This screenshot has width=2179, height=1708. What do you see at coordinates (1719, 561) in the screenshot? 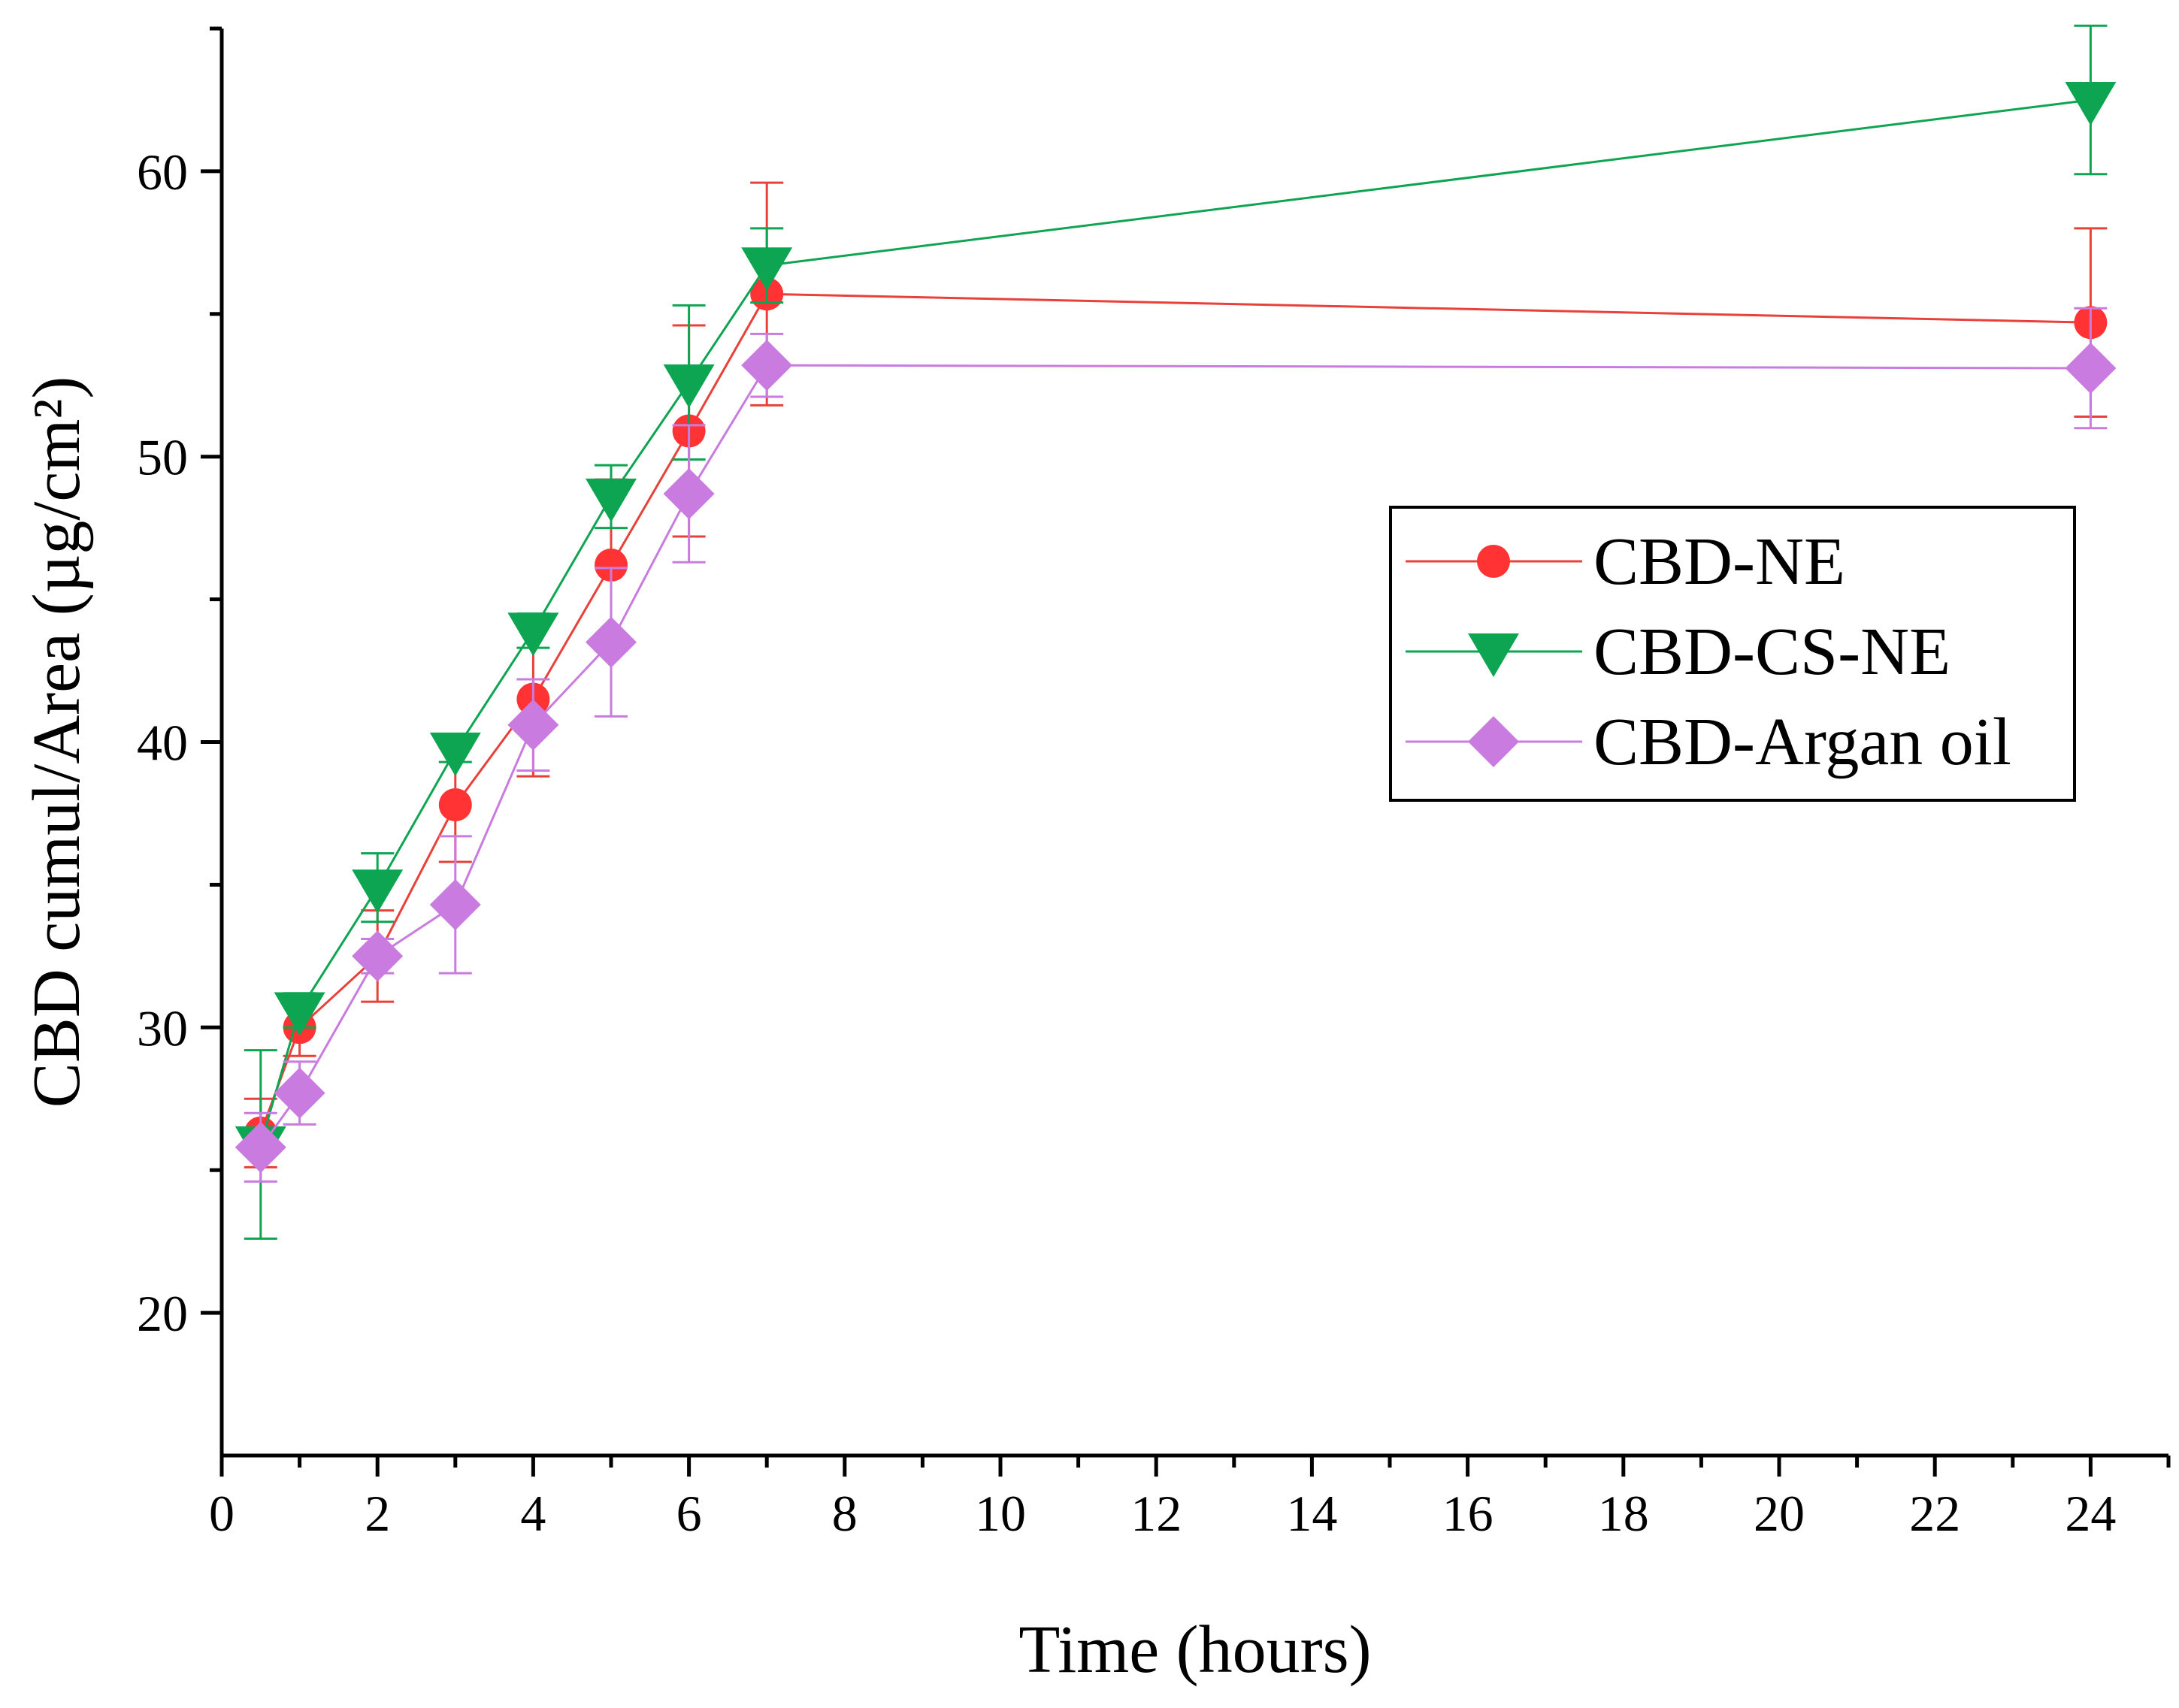
I see `legend-label: CBD-NE` at bounding box center [1719, 561].